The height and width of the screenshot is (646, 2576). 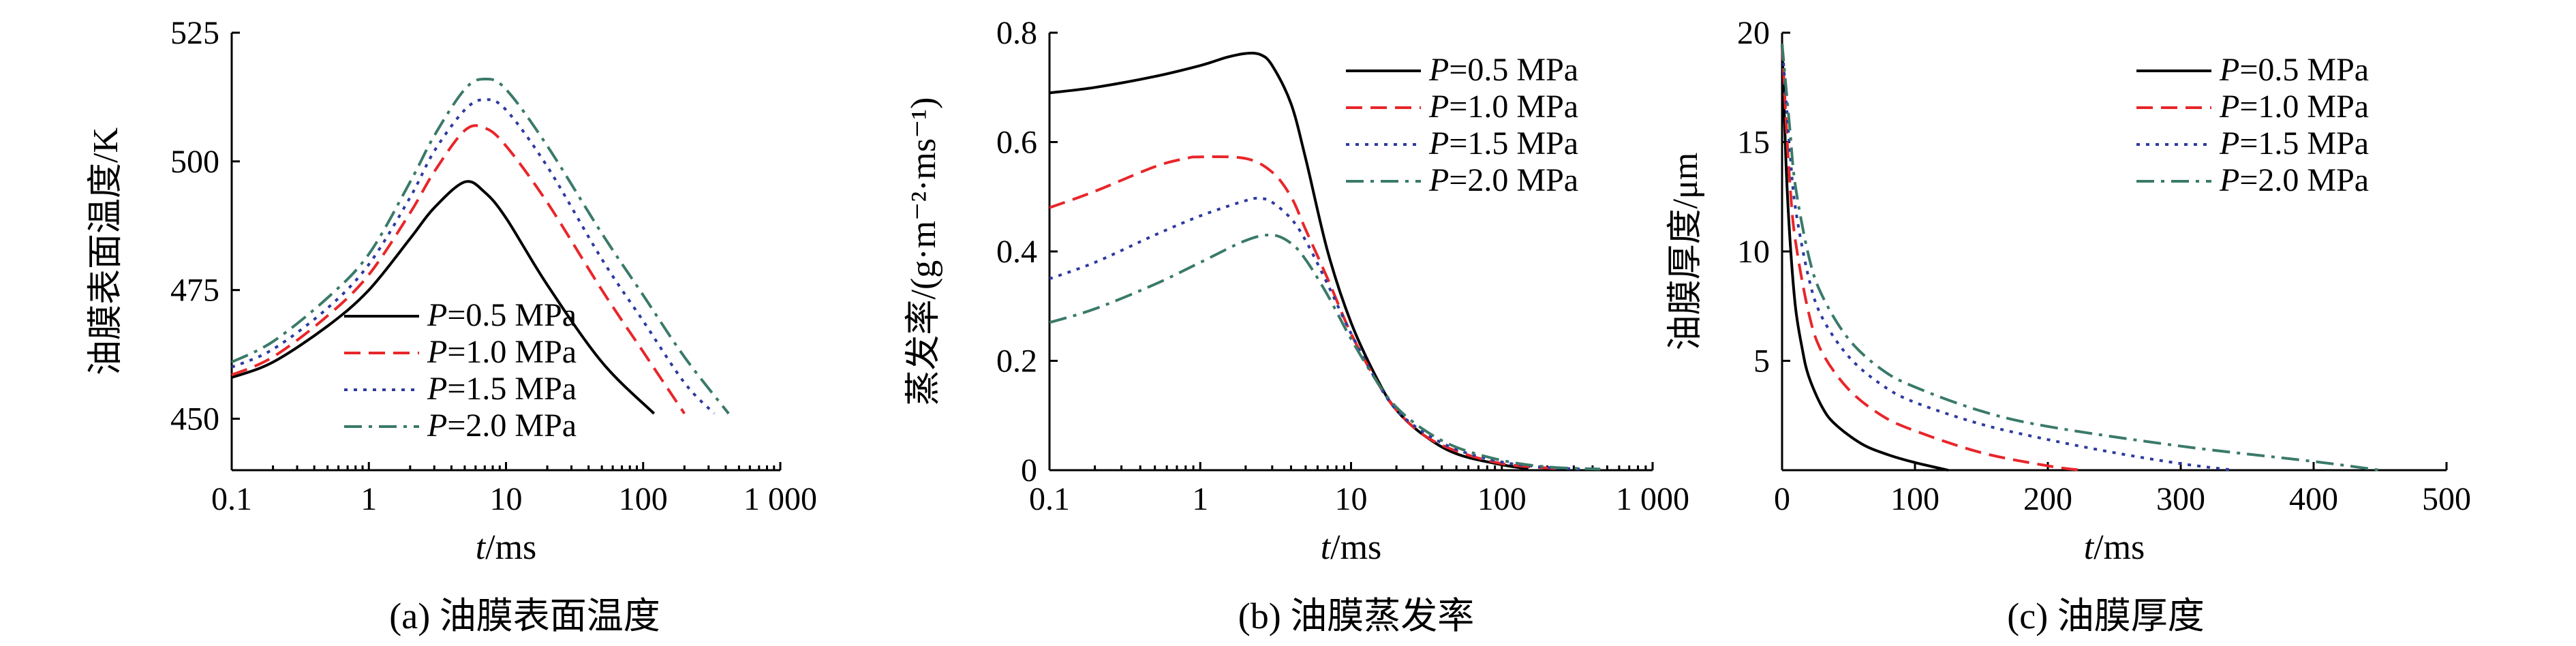 I want to click on y-axis-label: 蒸发率/(g·m⁻²·ms⁻¹), so click(x=923, y=252).